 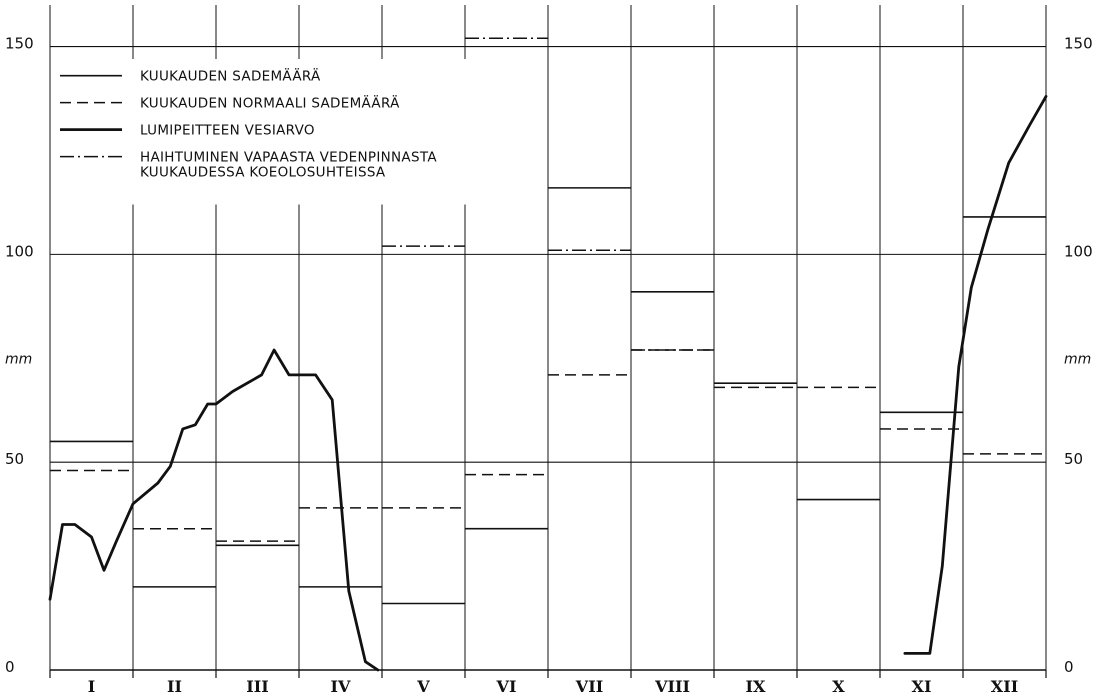 What do you see at coordinates (1077, 359) in the screenshot?
I see `y-unit-label-right: mm` at bounding box center [1077, 359].